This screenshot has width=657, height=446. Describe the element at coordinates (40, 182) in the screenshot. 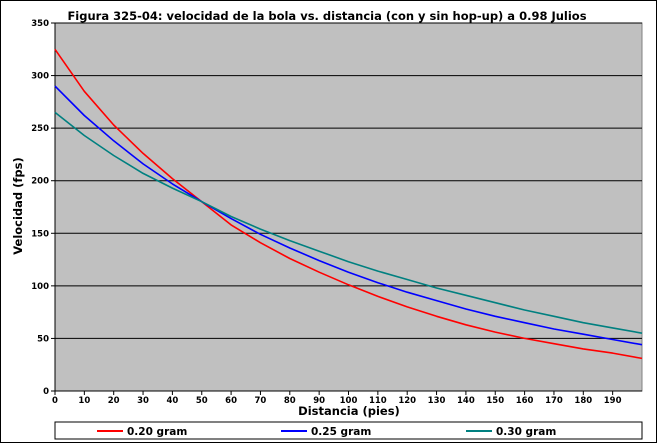

I see `y-tick-label: 200` at that location.